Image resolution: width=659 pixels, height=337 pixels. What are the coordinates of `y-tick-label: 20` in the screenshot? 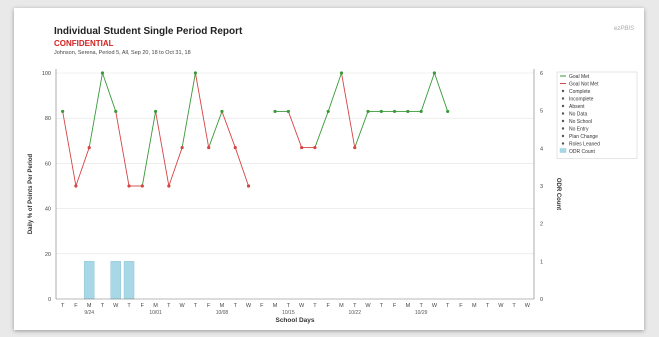 It's located at (48, 255).